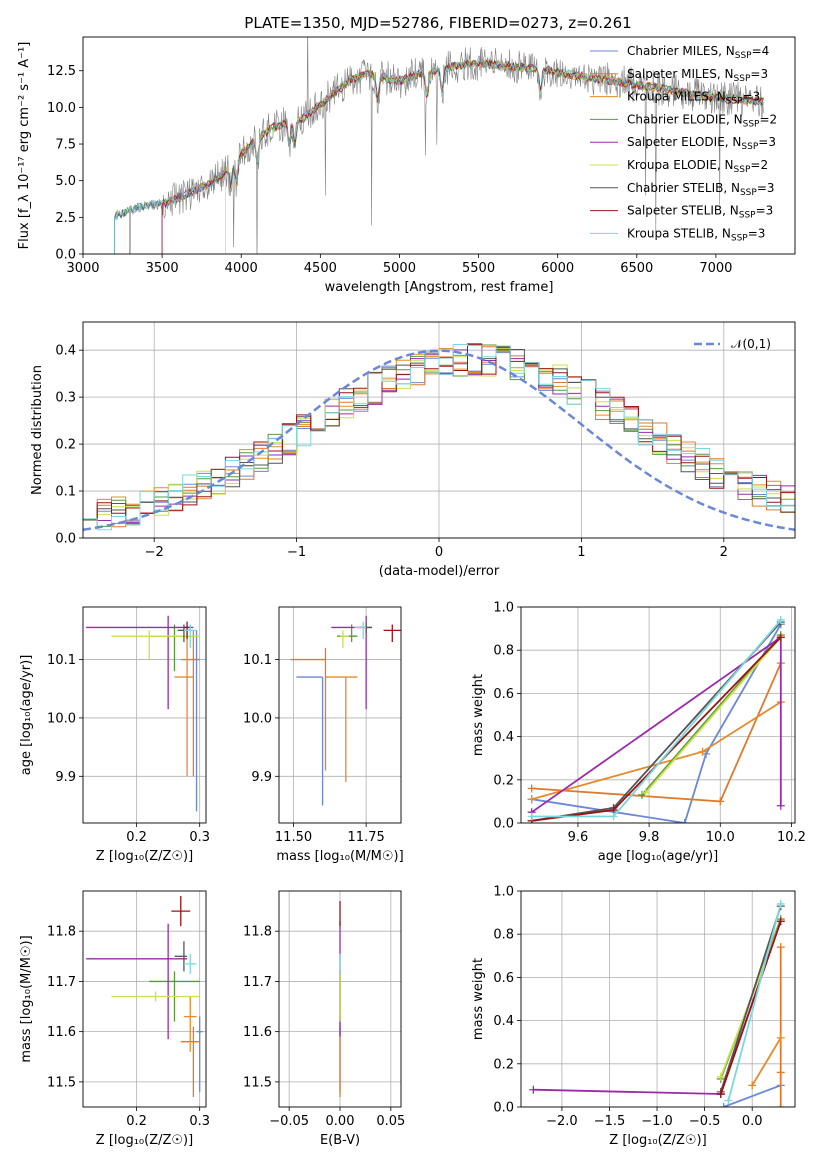 The height and width of the screenshot is (1170, 819). I want to click on x-tick-label: 0.3, so click(199, 837).